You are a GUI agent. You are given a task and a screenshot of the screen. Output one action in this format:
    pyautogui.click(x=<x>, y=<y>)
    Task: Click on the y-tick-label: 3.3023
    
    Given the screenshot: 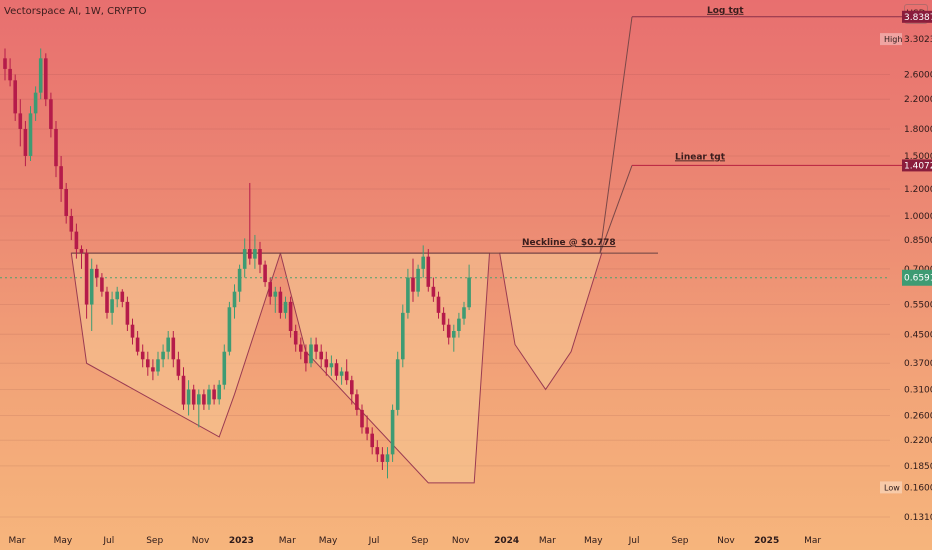 What is the action you would take?
    pyautogui.click(x=918, y=40)
    